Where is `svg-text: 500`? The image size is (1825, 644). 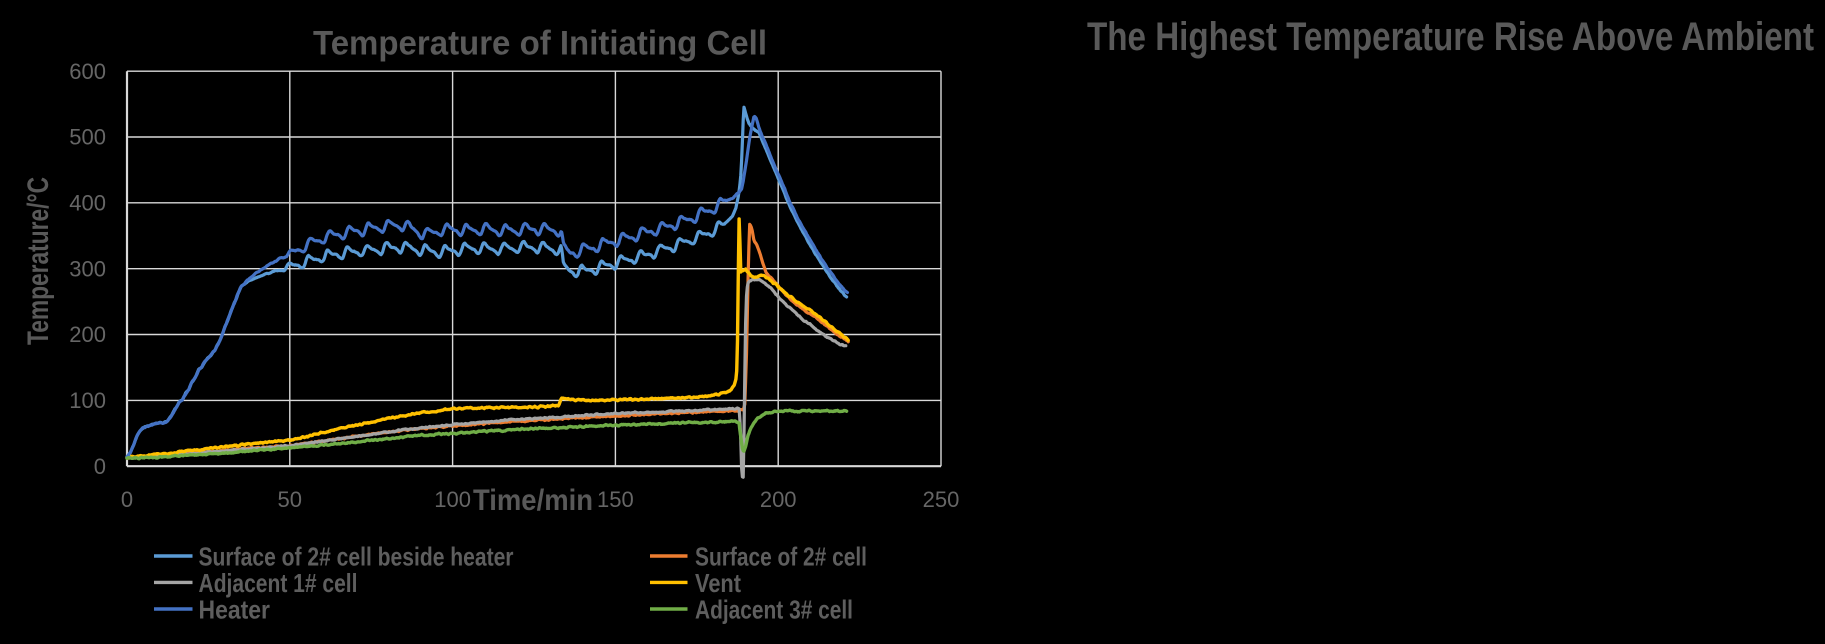
svg-text: 500 is located at coordinates (87, 137).